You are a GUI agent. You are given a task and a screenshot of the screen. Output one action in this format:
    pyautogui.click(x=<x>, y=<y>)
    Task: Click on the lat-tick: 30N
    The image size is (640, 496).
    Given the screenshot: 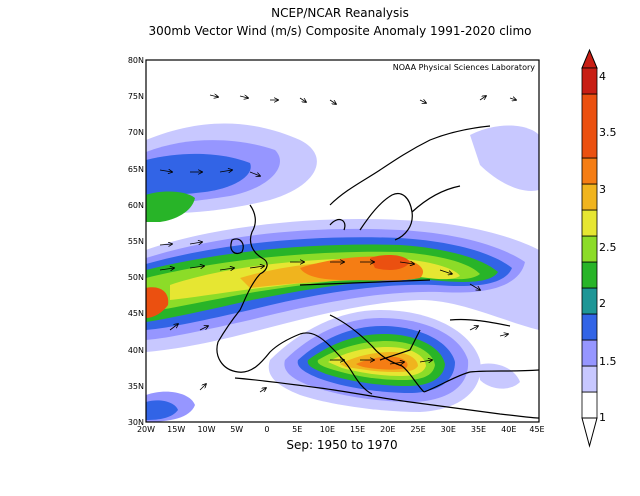 What is the action you would take?
    pyautogui.click(x=136, y=422)
    